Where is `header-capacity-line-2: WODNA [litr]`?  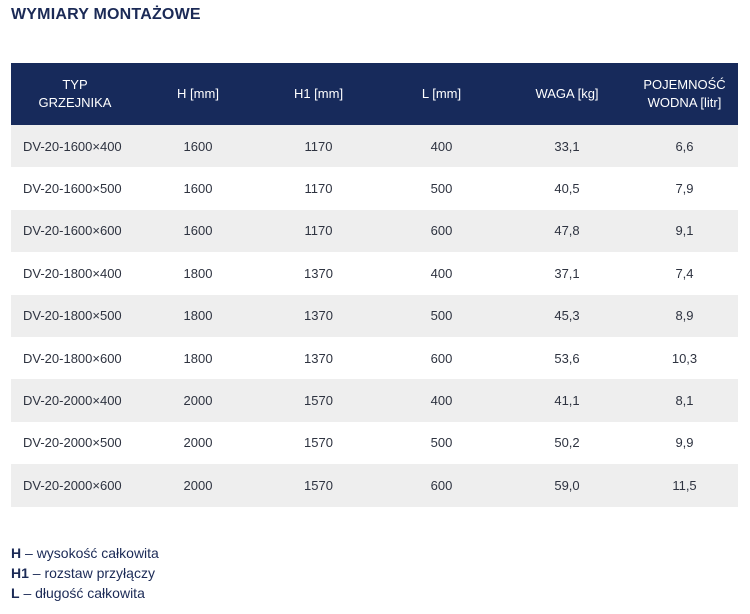
header-capacity-line-2: WODNA [litr] is located at coordinates (684, 102).